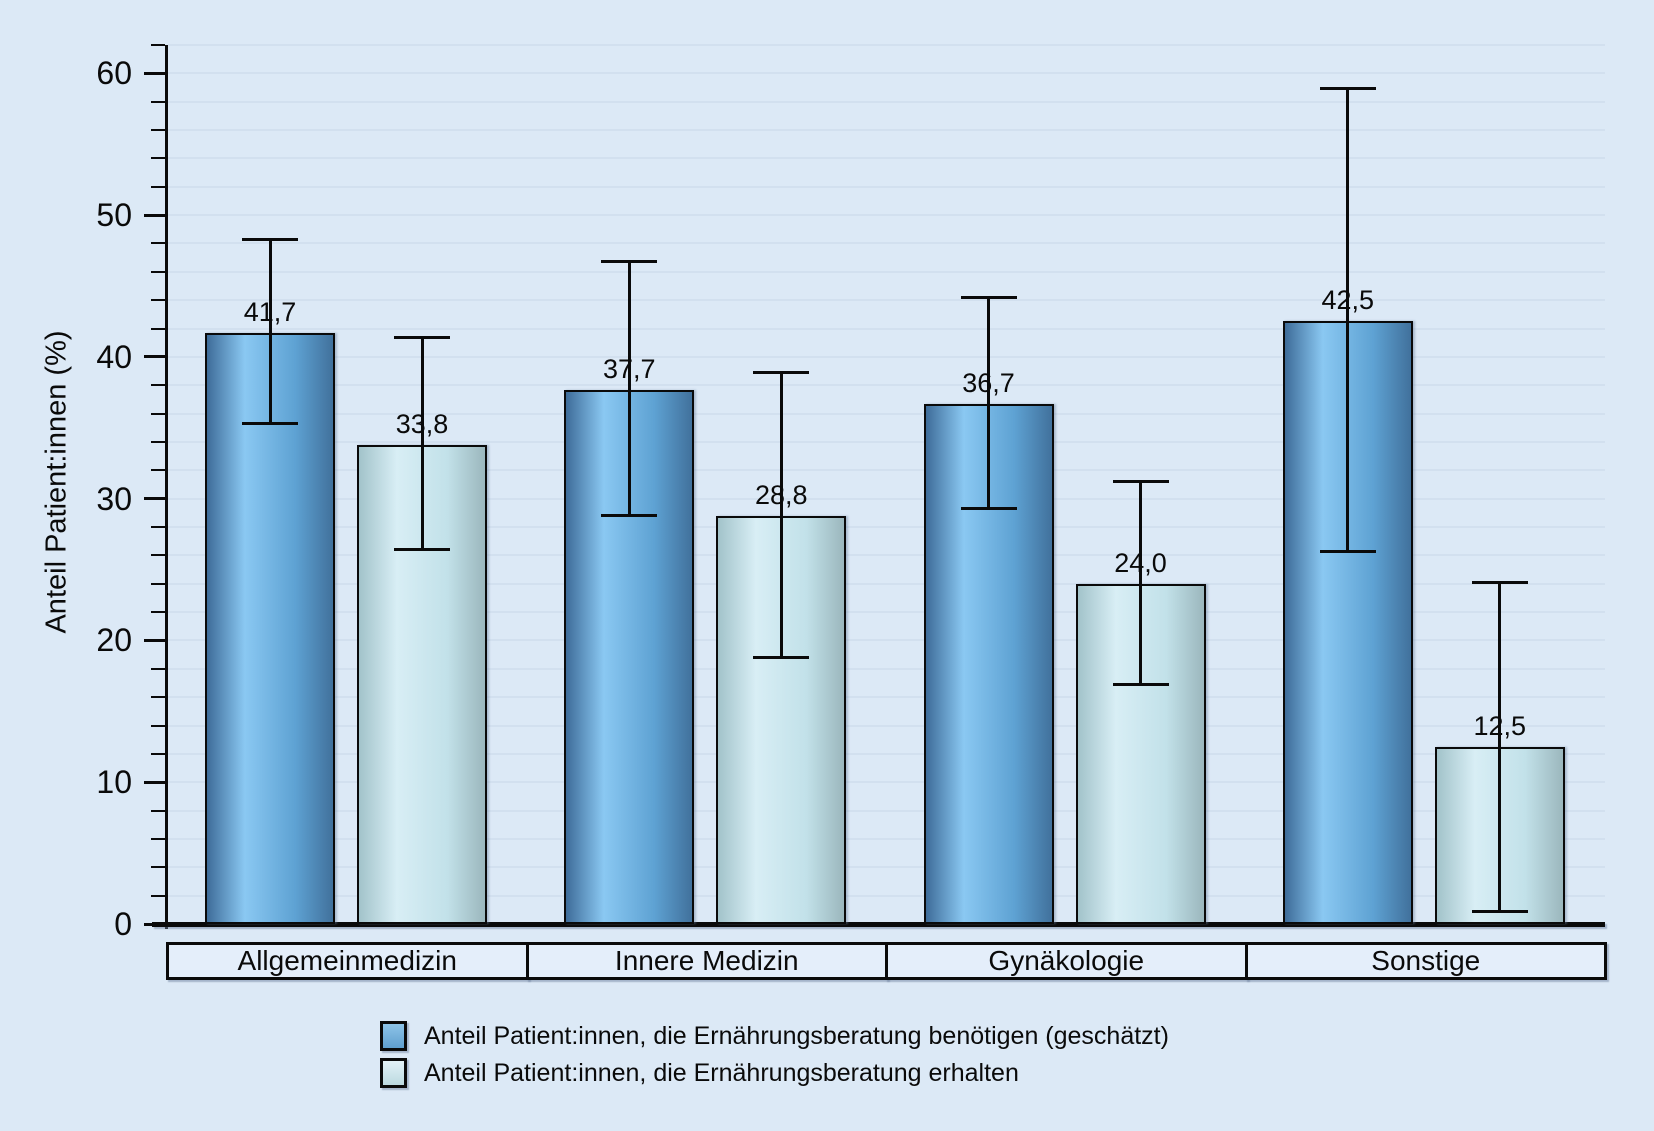 The image size is (1654, 1131). Describe the element at coordinates (706, 961) in the screenshot. I see `category-label-box: Innere Medizin` at that location.